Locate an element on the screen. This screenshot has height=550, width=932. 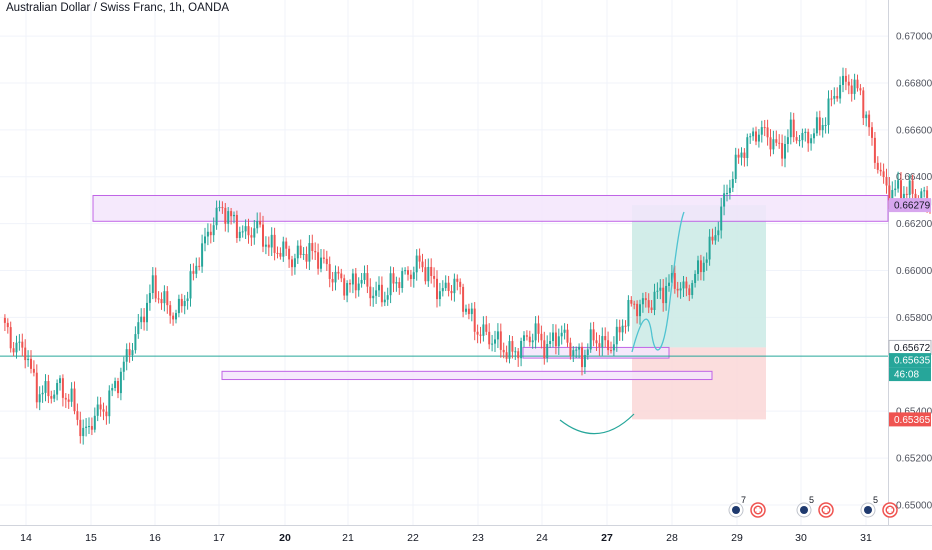
y-tick-label: 0.65400 is located at coordinates (914, 412).